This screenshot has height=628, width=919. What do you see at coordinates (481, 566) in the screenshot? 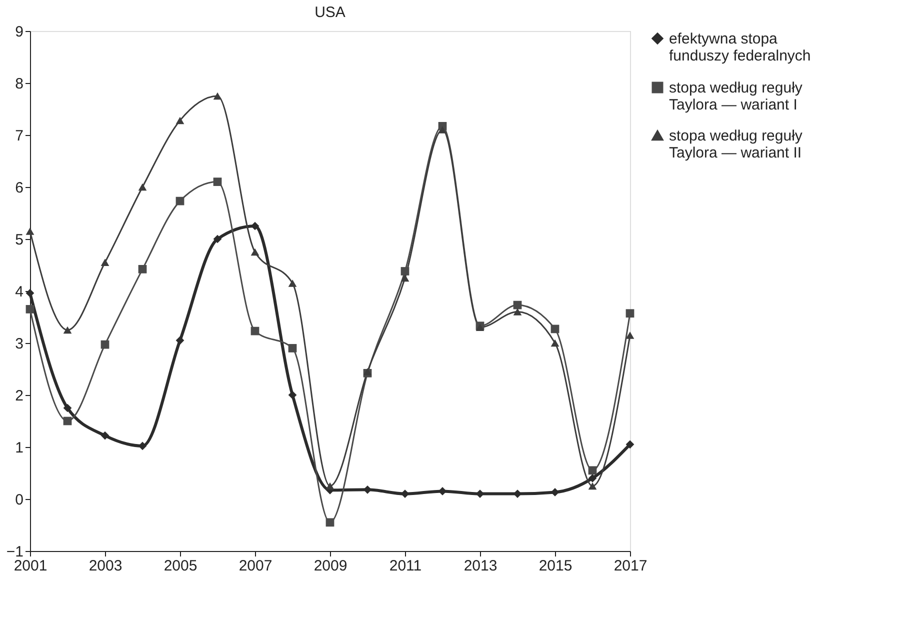
I see `x-tick-label: 2013` at bounding box center [481, 566].